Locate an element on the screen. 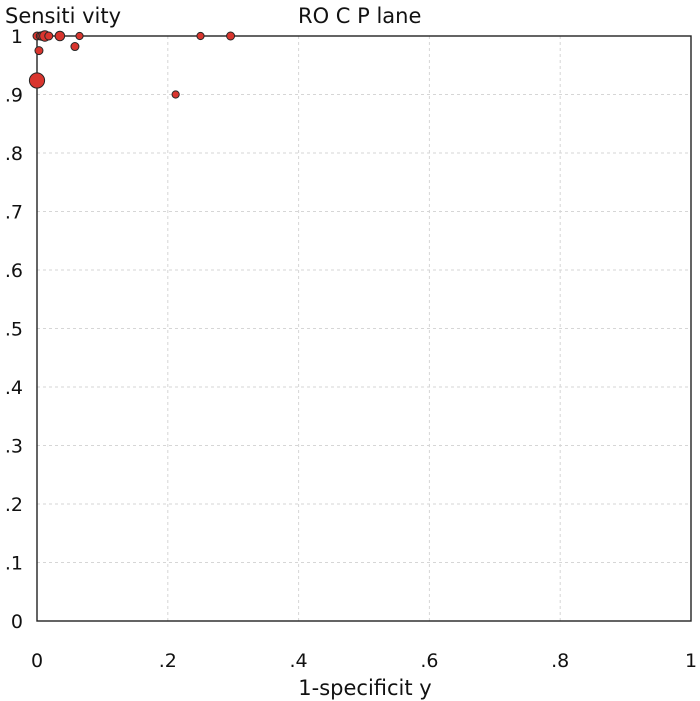 This screenshot has height=701, width=700. y-tick-label: 1 is located at coordinates (17, 37).